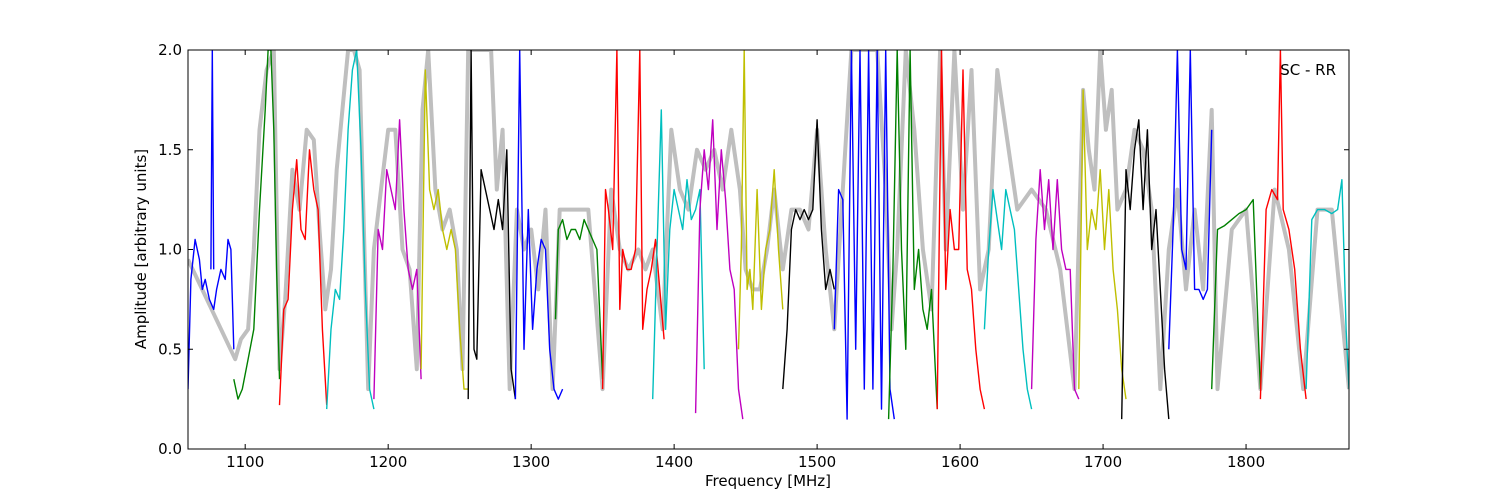  What do you see at coordinates (1308, 70) in the screenshot?
I see `chart-annotation: SC - RR` at bounding box center [1308, 70].